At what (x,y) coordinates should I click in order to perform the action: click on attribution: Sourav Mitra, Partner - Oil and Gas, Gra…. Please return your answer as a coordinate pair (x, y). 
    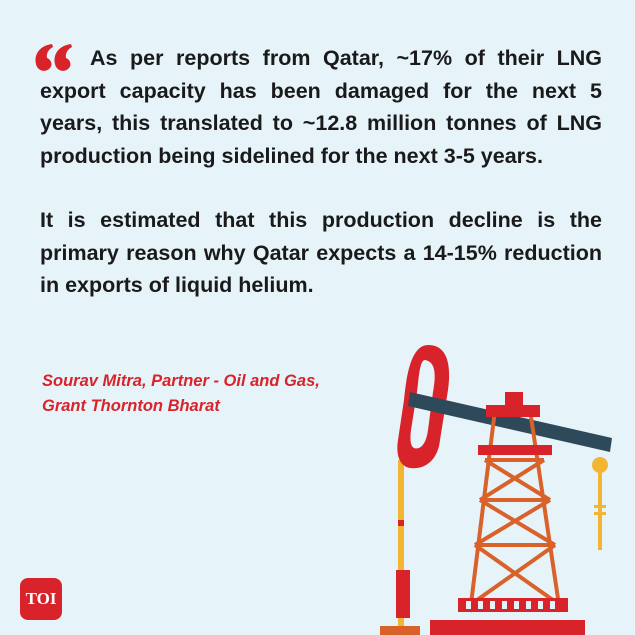
    Looking at the image, I should click on (181, 393).